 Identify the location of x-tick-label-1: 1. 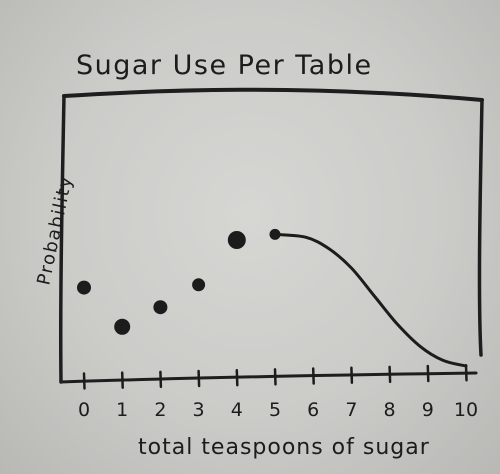
(122, 410).